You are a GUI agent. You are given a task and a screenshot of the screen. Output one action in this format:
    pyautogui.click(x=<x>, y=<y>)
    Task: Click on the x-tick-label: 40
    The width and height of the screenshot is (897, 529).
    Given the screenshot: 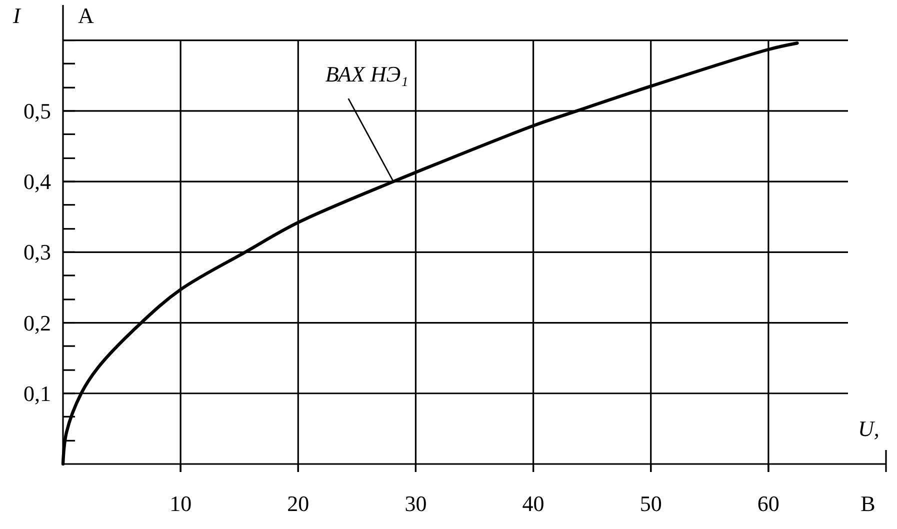 What is the action you would take?
    pyautogui.click(x=533, y=503)
    